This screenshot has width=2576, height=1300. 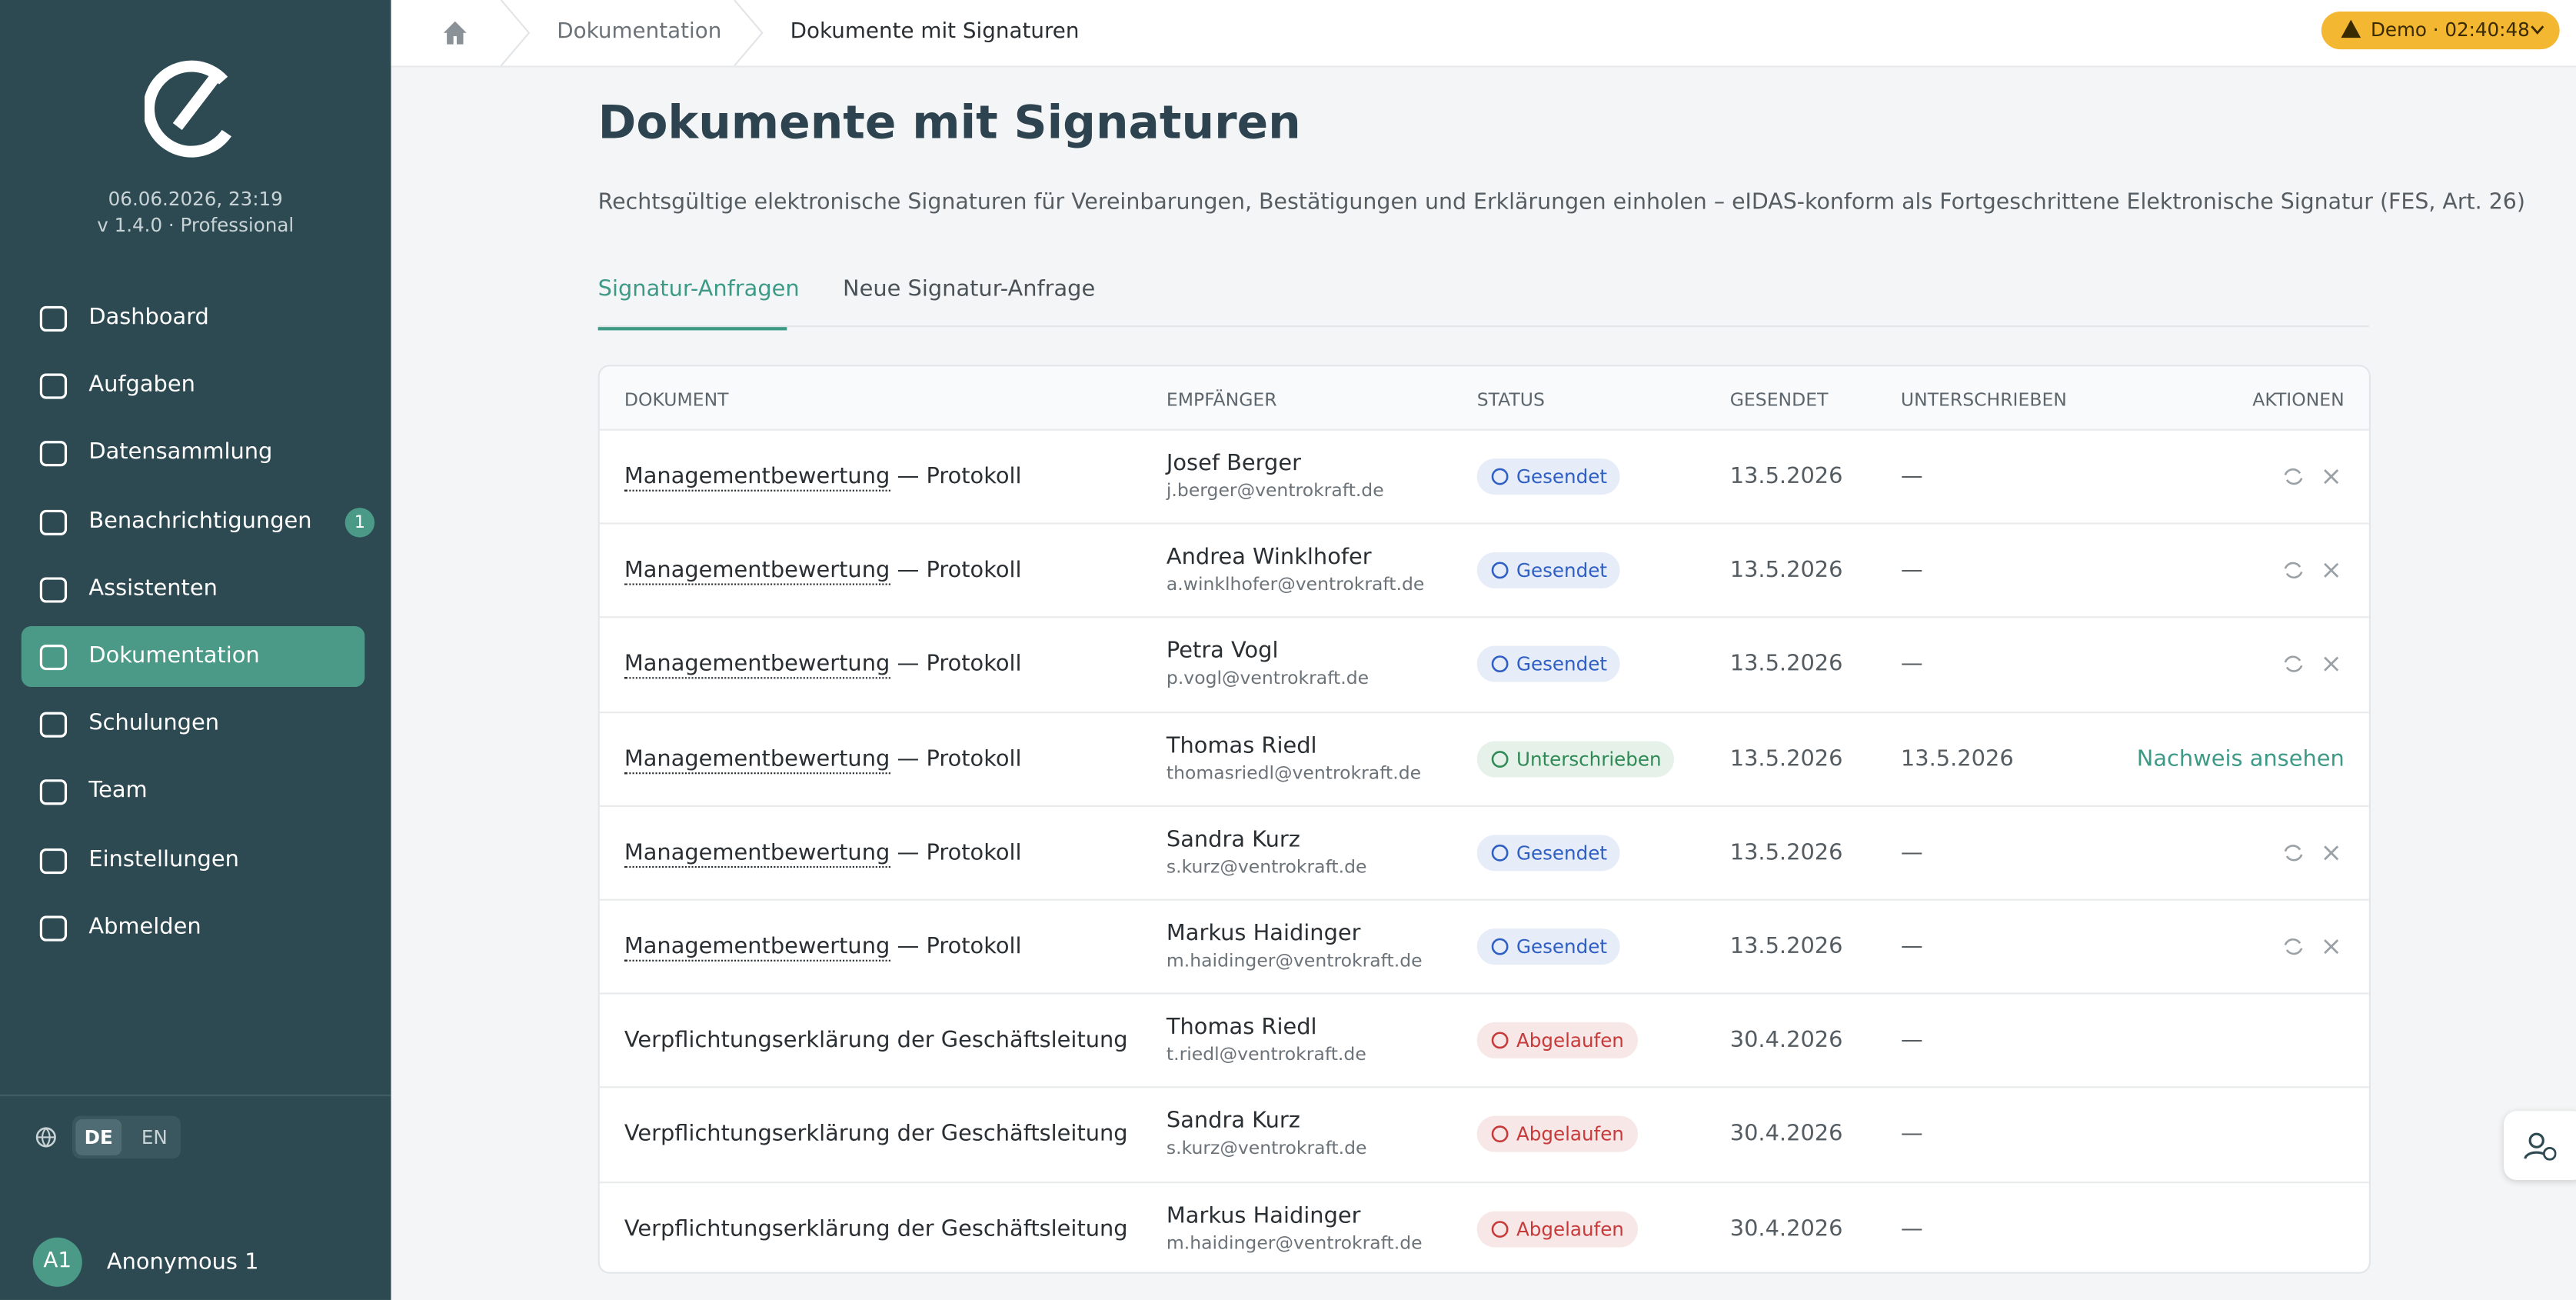 What do you see at coordinates (183, 1261) in the screenshot?
I see `user-name: Anonymous 1` at bounding box center [183, 1261].